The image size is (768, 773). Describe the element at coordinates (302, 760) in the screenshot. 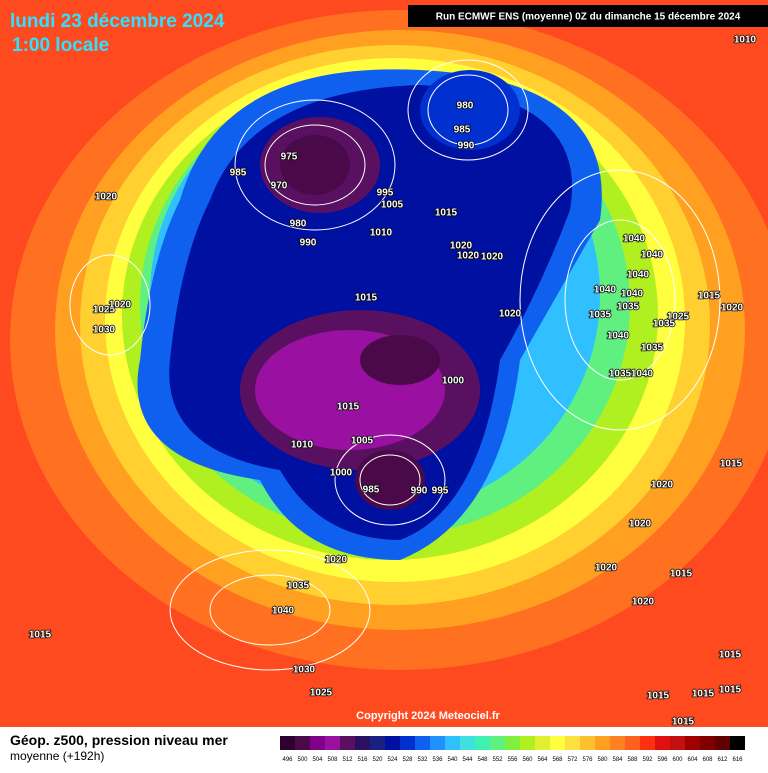

I see `scale-label: 500` at that location.